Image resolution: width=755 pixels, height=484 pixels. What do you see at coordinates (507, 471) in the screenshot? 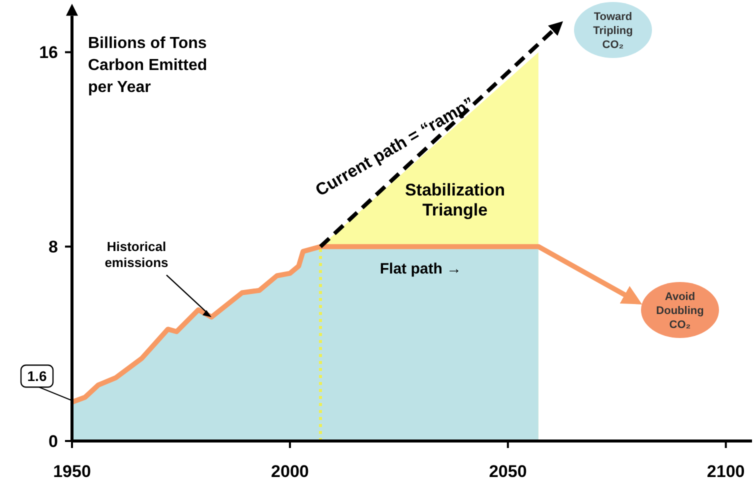
I see `x-tick-label: 2050` at bounding box center [507, 471].